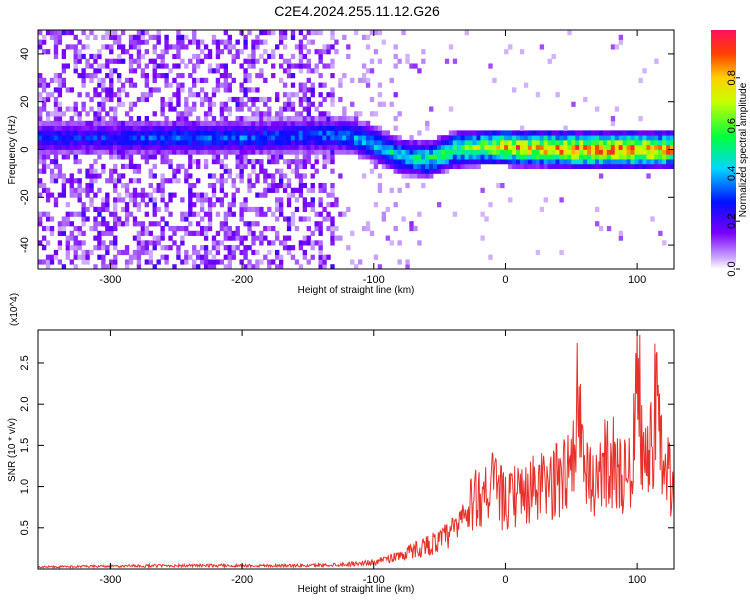 The width and height of the screenshot is (750, 600). What do you see at coordinates (356, 589) in the screenshot?
I see `snr-x-label: Height of straight line (km)` at bounding box center [356, 589].